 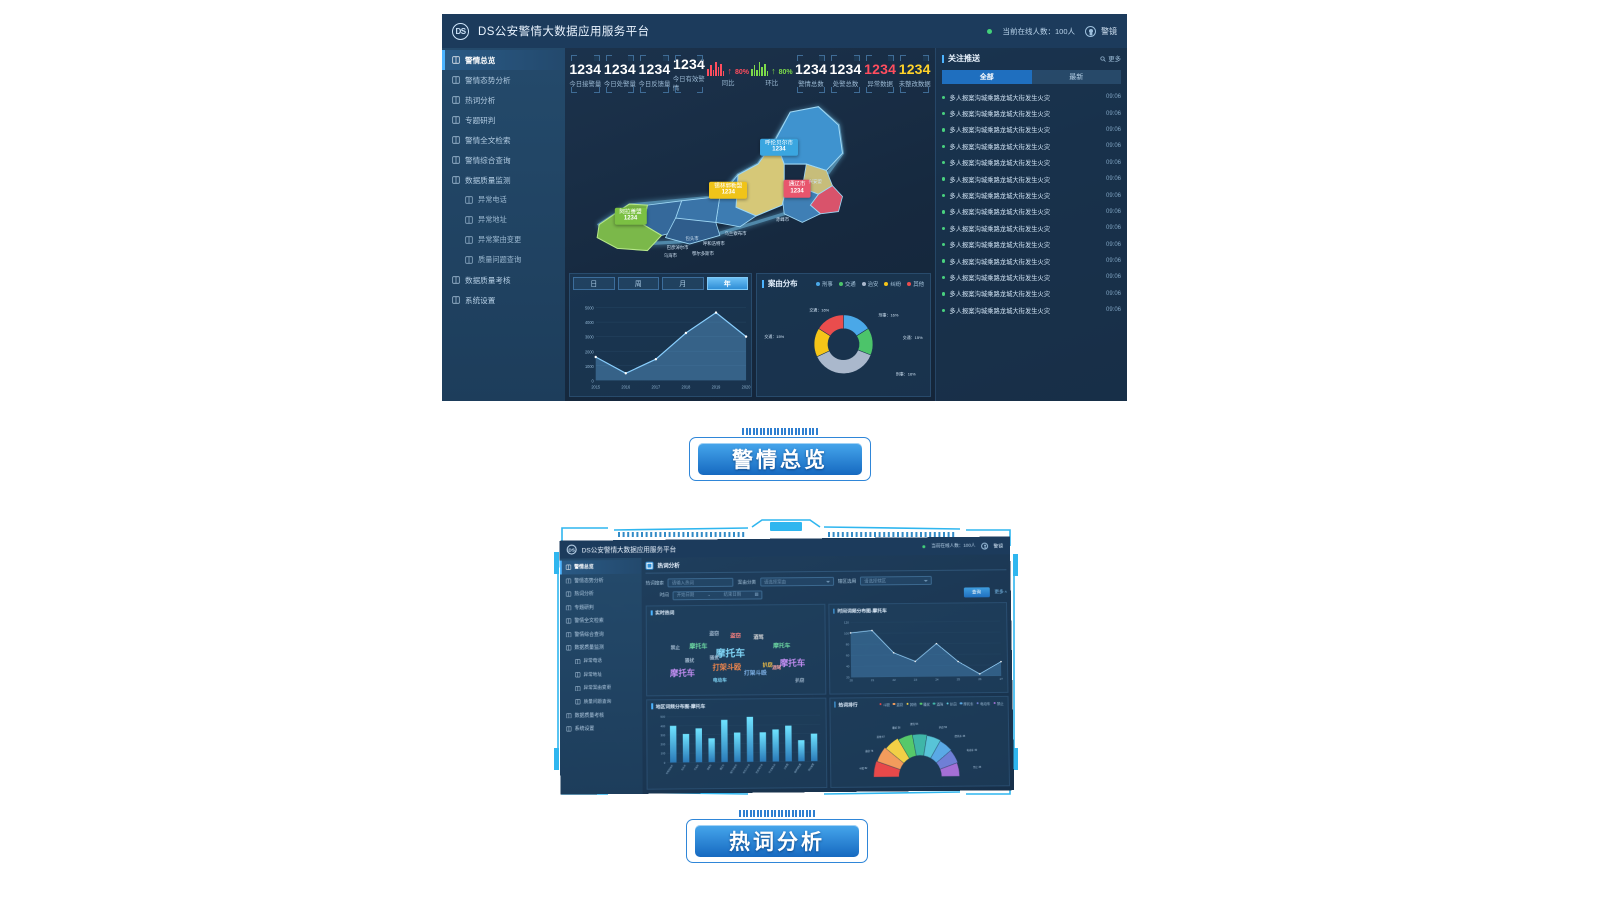 What do you see at coordinates (797, 581) in the screenshot?
I see `category-select: 请选择案由` at bounding box center [797, 581].